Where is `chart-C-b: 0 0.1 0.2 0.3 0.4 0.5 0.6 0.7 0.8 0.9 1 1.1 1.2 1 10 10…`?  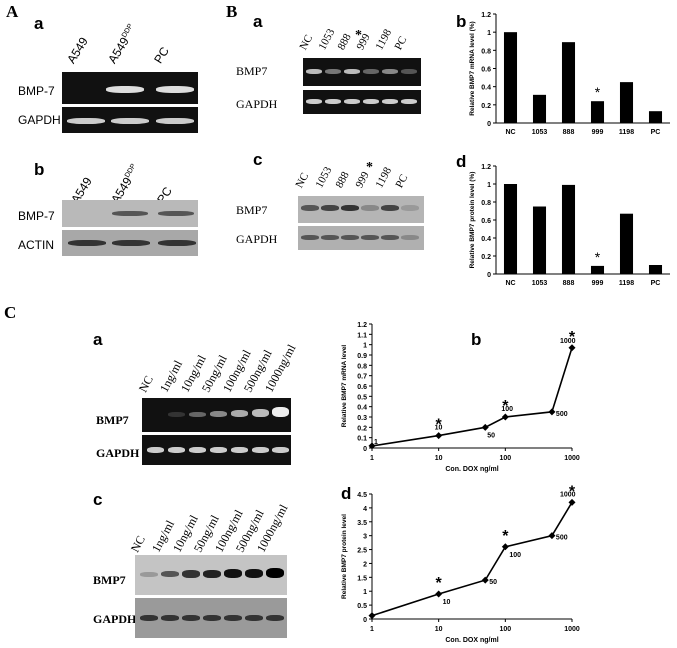 chart-C-b: 0 0.1 0.2 0.3 0.4 0.5 0.6 0.7 0.8 0.9 1 1.1 1.2 1 10 10… is located at coordinates (460, 397).